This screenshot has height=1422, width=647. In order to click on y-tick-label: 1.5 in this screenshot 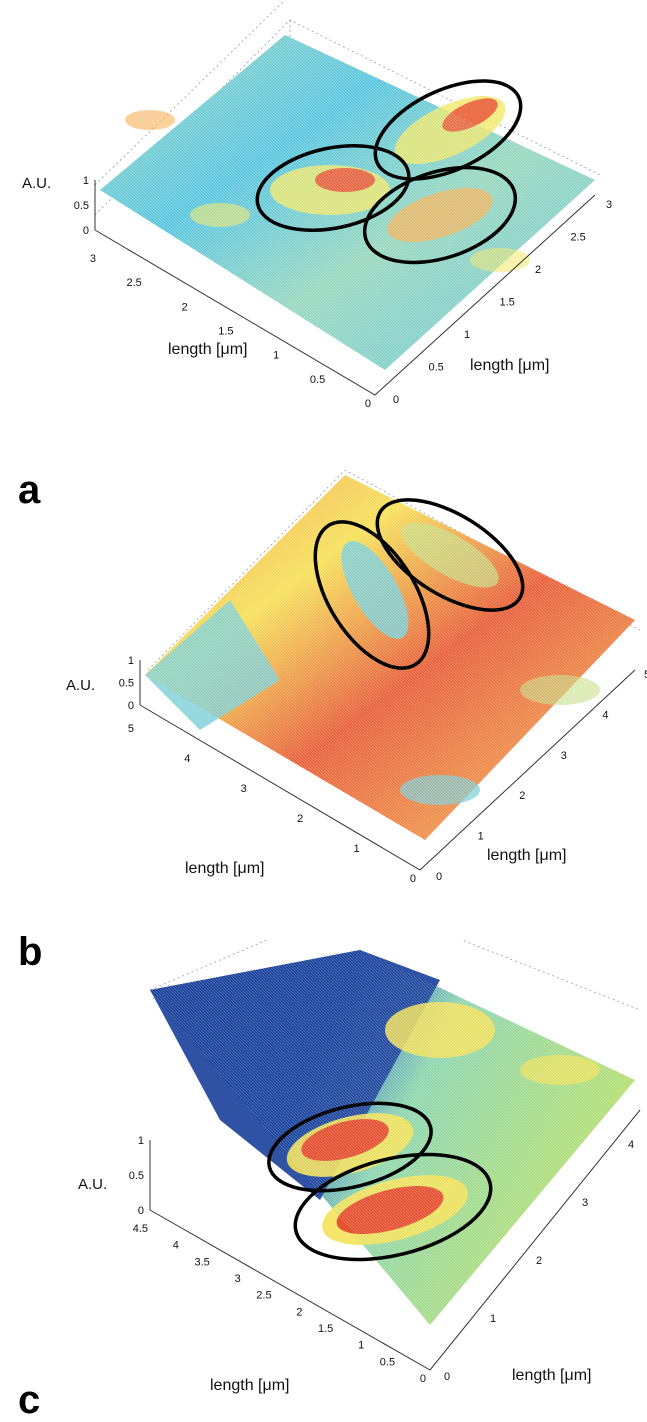, I will do `click(507, 303)`.